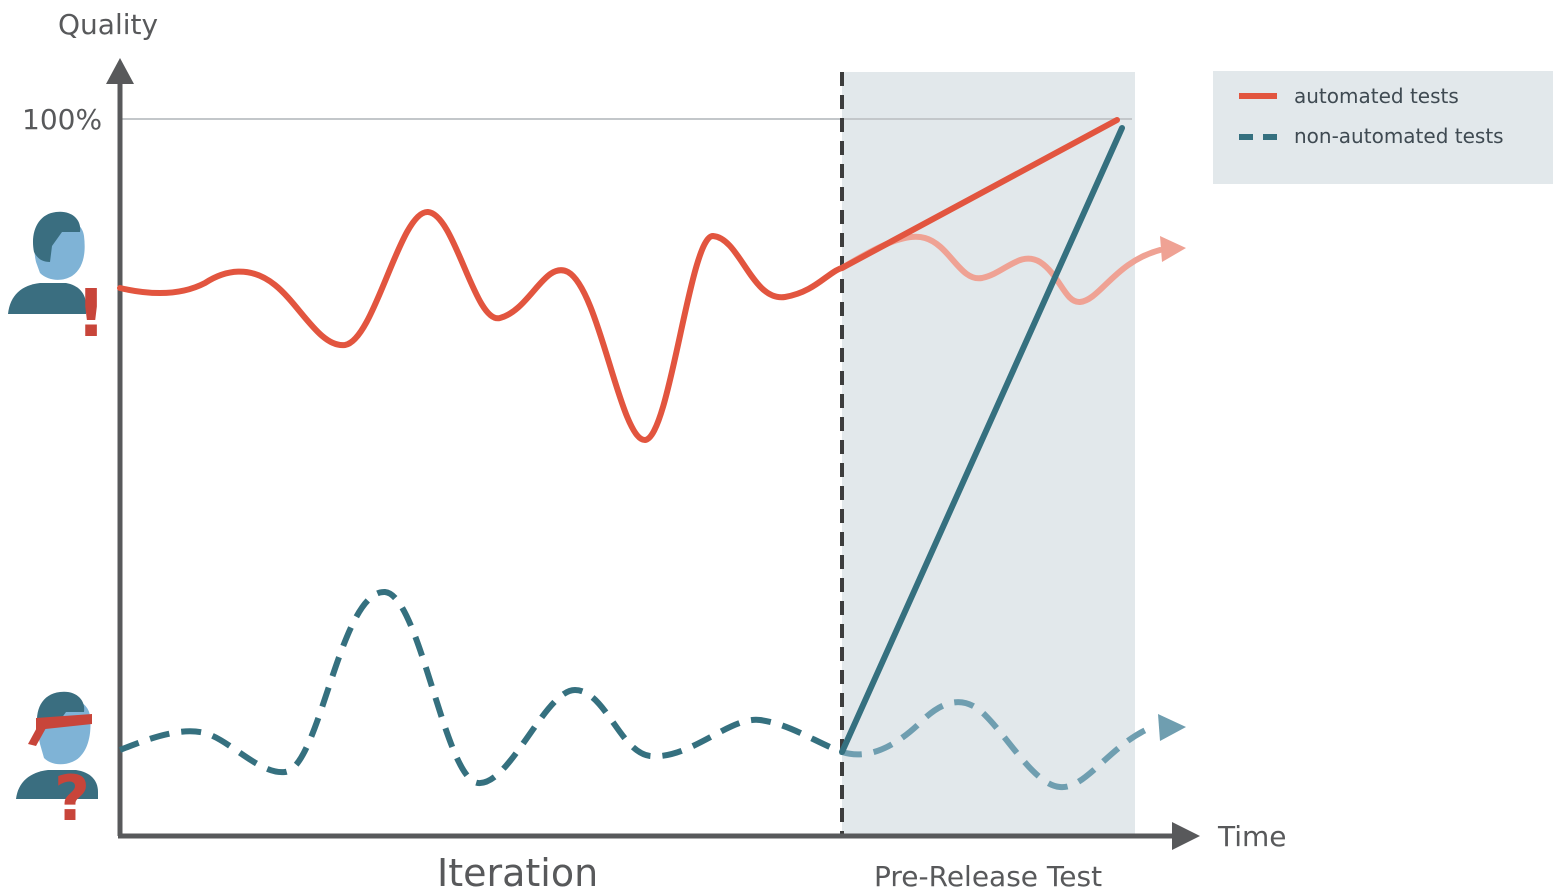 The height and width of the screenshot is (893, 1553). What do you see at coordinates (979, 194) in the screenshot?
I see `automated-pre-release-line` at bounding box center [979, 194].